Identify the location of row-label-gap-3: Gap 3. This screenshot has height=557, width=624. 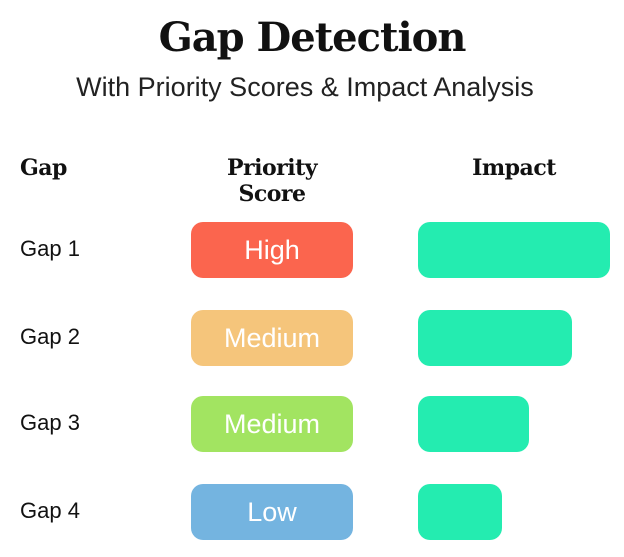
(50, 422).